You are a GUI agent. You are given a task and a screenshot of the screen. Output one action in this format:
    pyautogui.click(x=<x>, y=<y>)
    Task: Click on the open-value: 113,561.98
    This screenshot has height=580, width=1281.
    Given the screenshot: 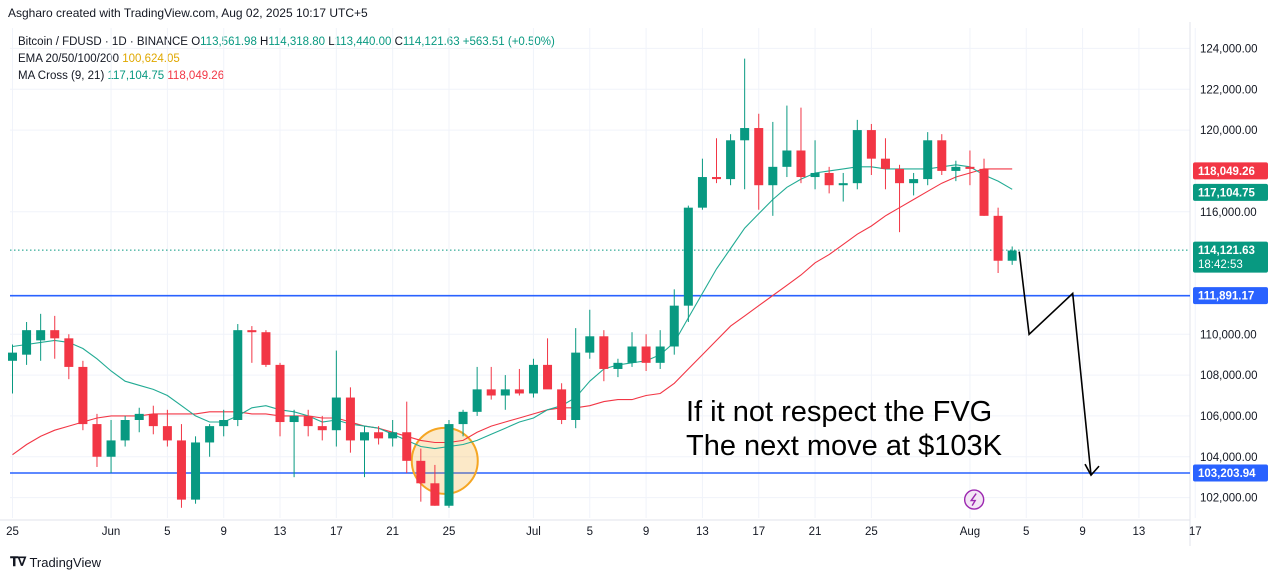 What is the action you would take?
    pyautogui.click(x=228, y=42)
    